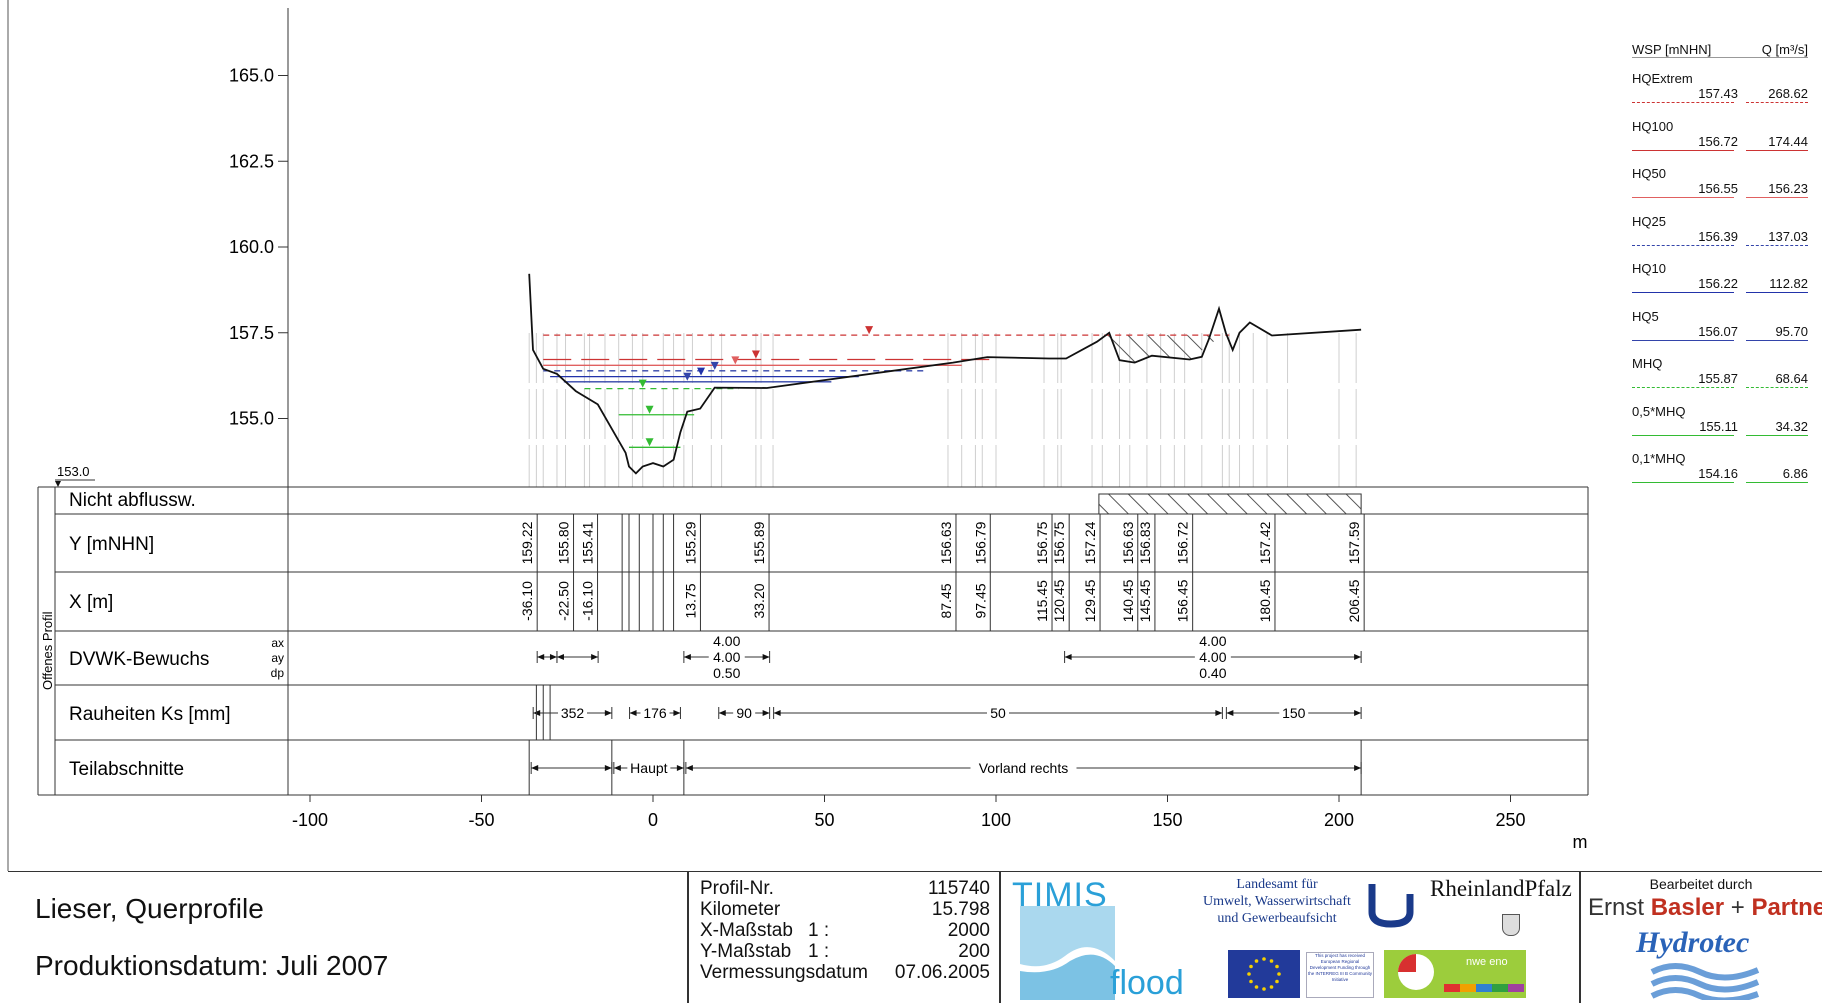  I want to click on legend-wsp: 155.11, so click(1718, 426).